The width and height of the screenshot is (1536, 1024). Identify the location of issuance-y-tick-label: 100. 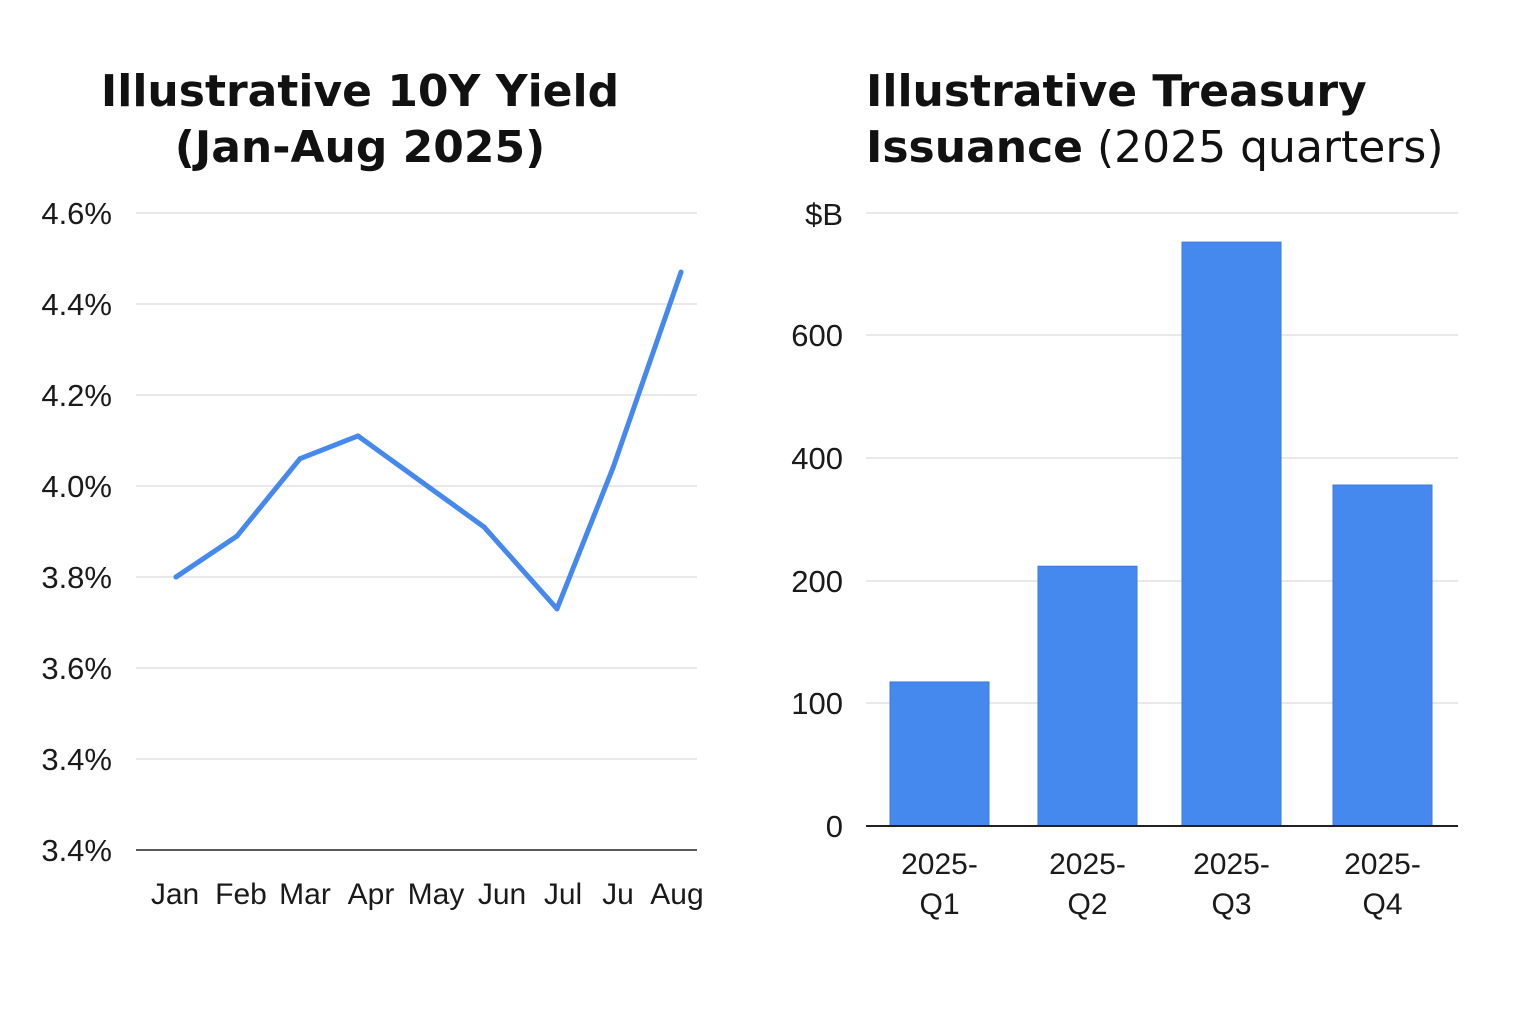
(817, 703).